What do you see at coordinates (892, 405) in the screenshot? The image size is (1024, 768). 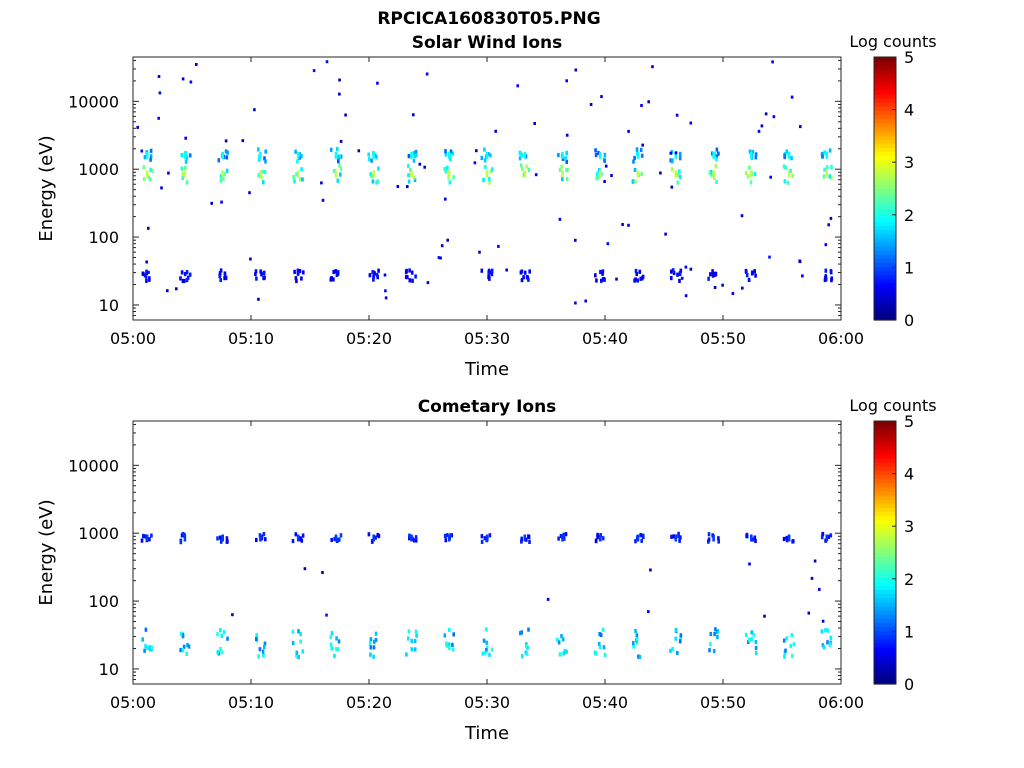 I see `colorbar-label: Log counts` at bounding box center [892, 405].